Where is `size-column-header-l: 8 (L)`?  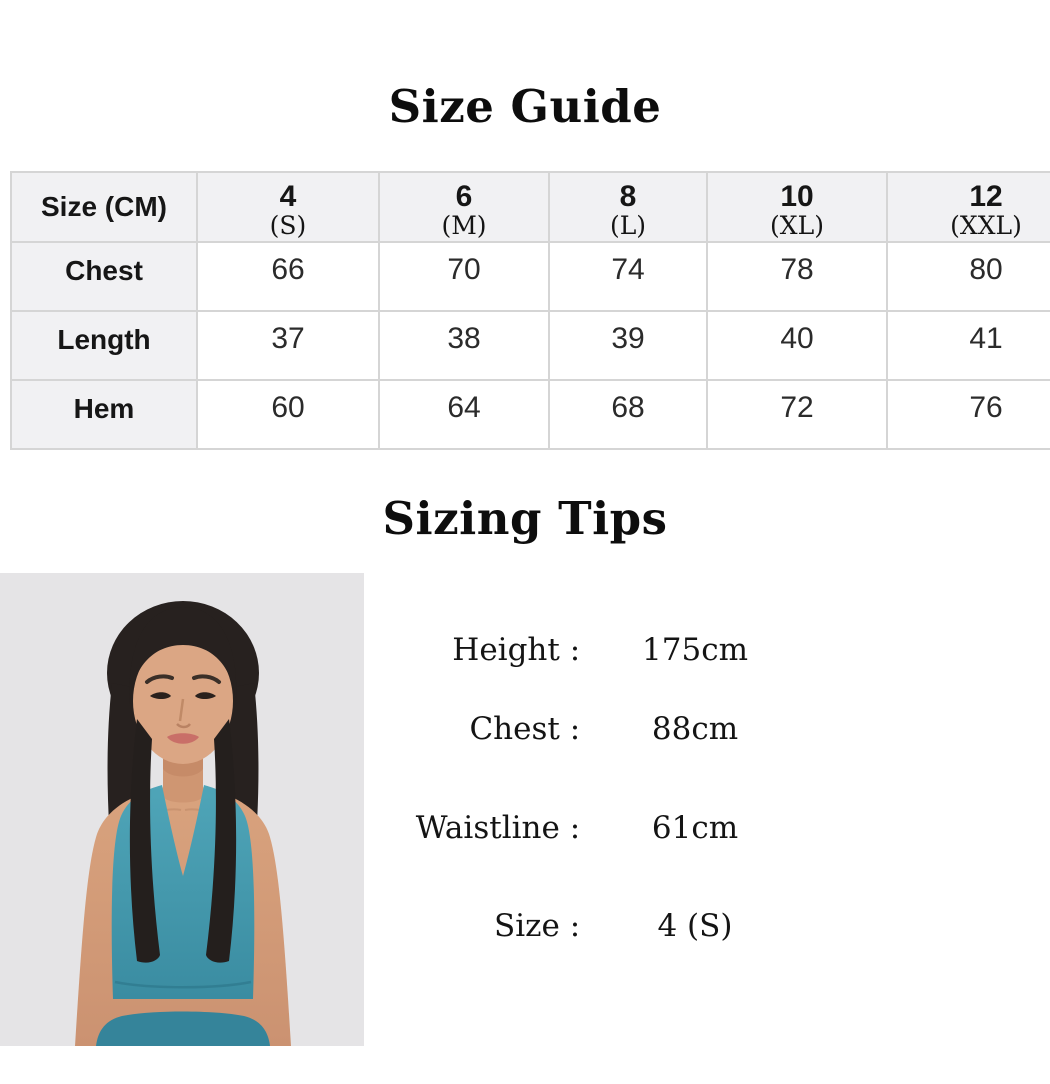 size-column-header-l: 8 (L) is located at coordinates (628, 207).